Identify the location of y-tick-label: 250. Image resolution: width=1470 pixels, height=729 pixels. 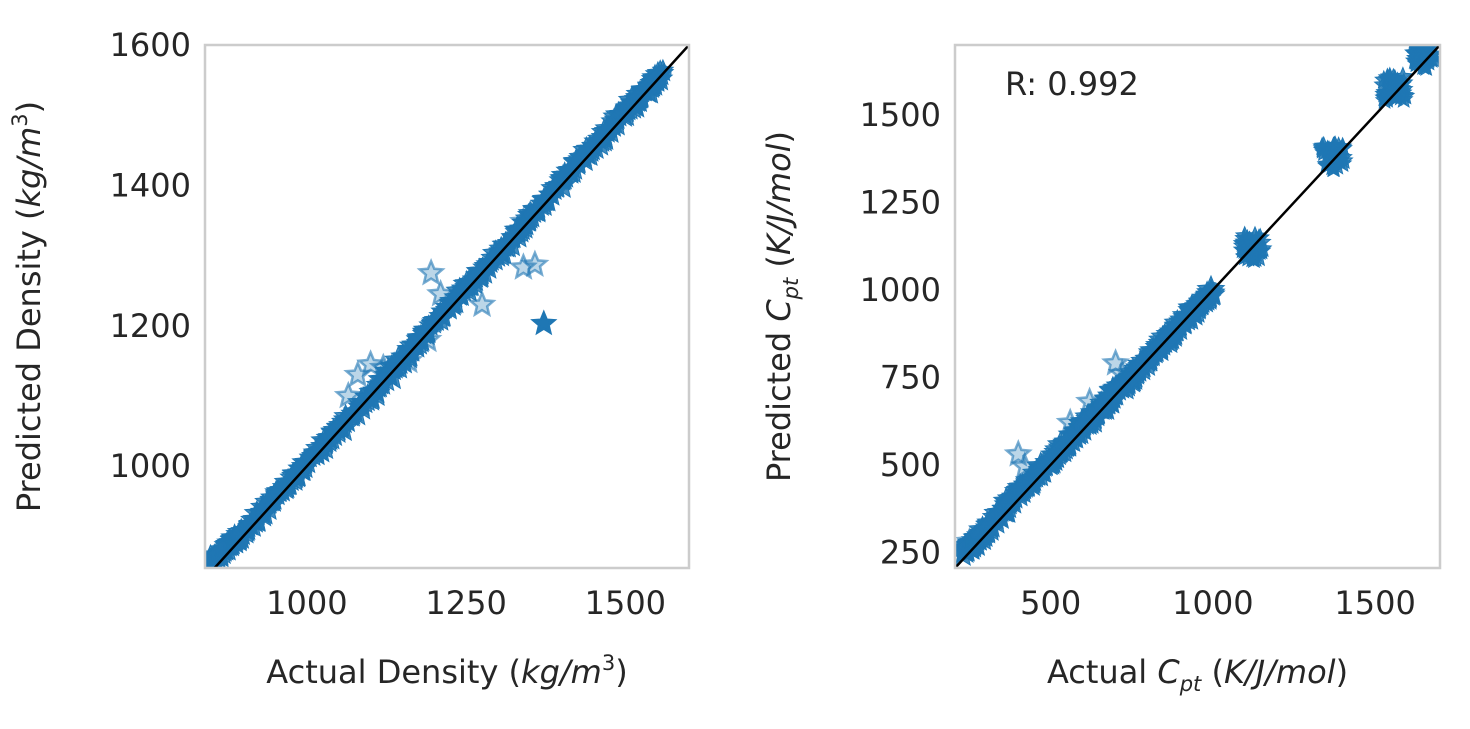
(910, 552).